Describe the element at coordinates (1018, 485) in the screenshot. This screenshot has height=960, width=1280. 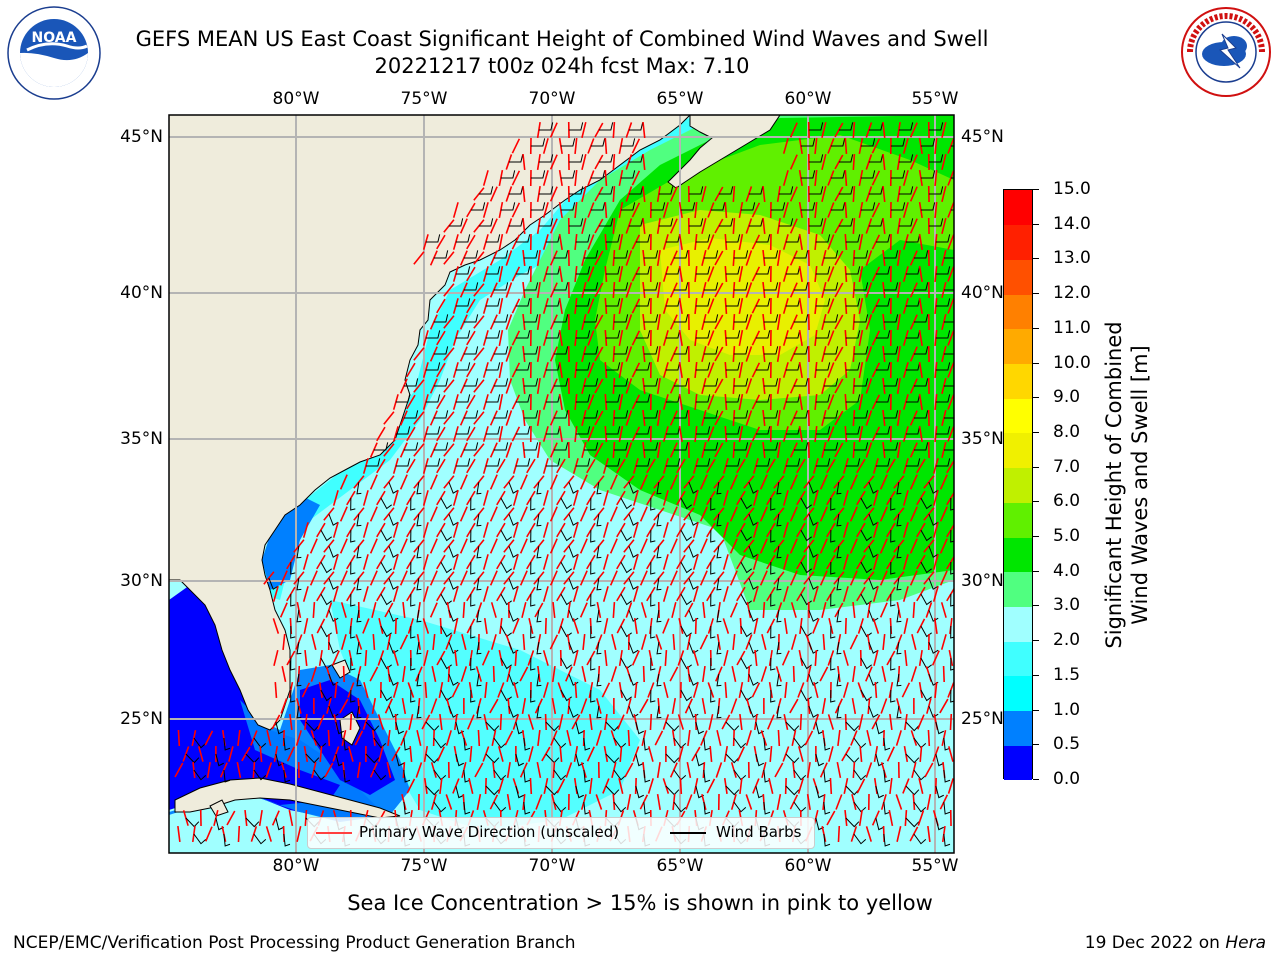
I see `colorbar-segment` at that location.